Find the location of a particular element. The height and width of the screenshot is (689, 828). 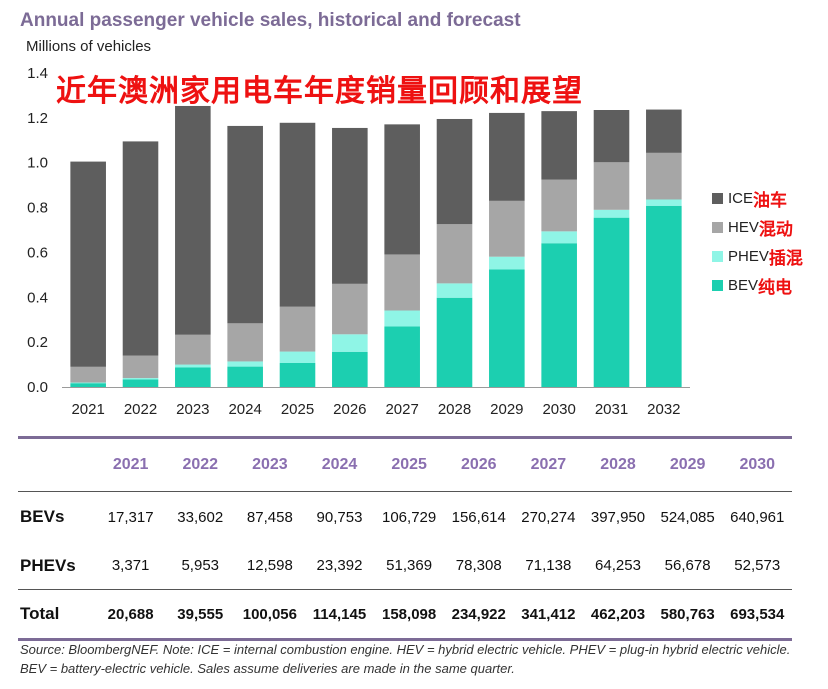

table-cell: 640,961 is located at coordinates (757, 517).